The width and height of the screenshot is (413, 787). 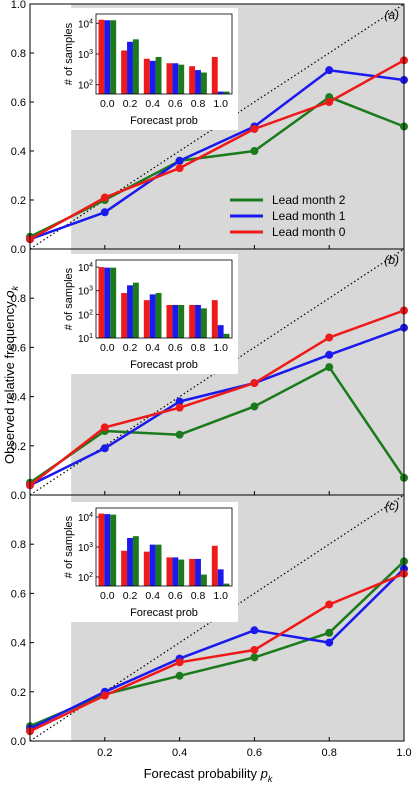 What do you see at coordinates (208, 775) in the screenshot?
I see `x-axis-title: Forecast probability pk` at bounding box center [208, 775].